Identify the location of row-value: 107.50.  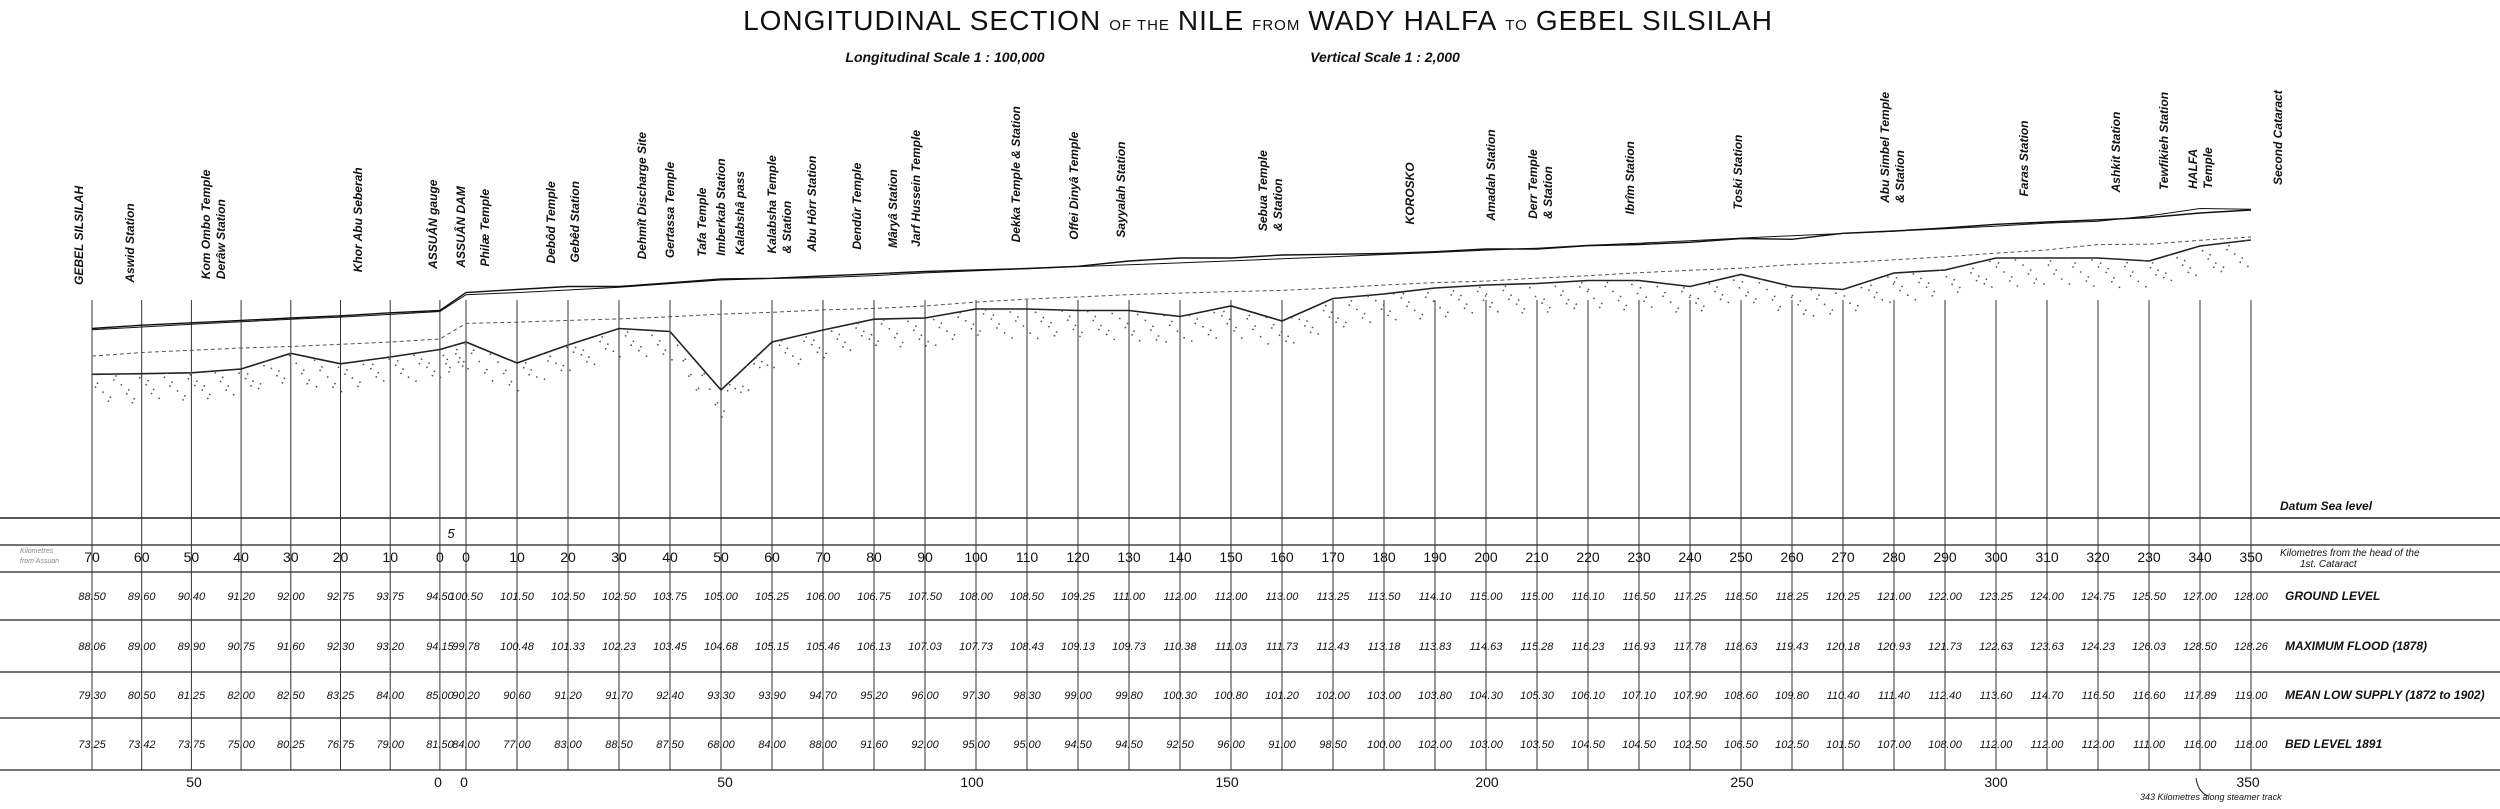
(925, 597).